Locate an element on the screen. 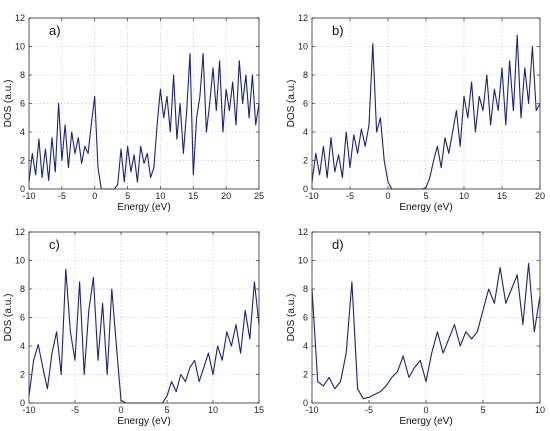 This screenshot has height=431, width=550. x-axis-label-b: Energy (eV) is located at coordinates (425, 207).